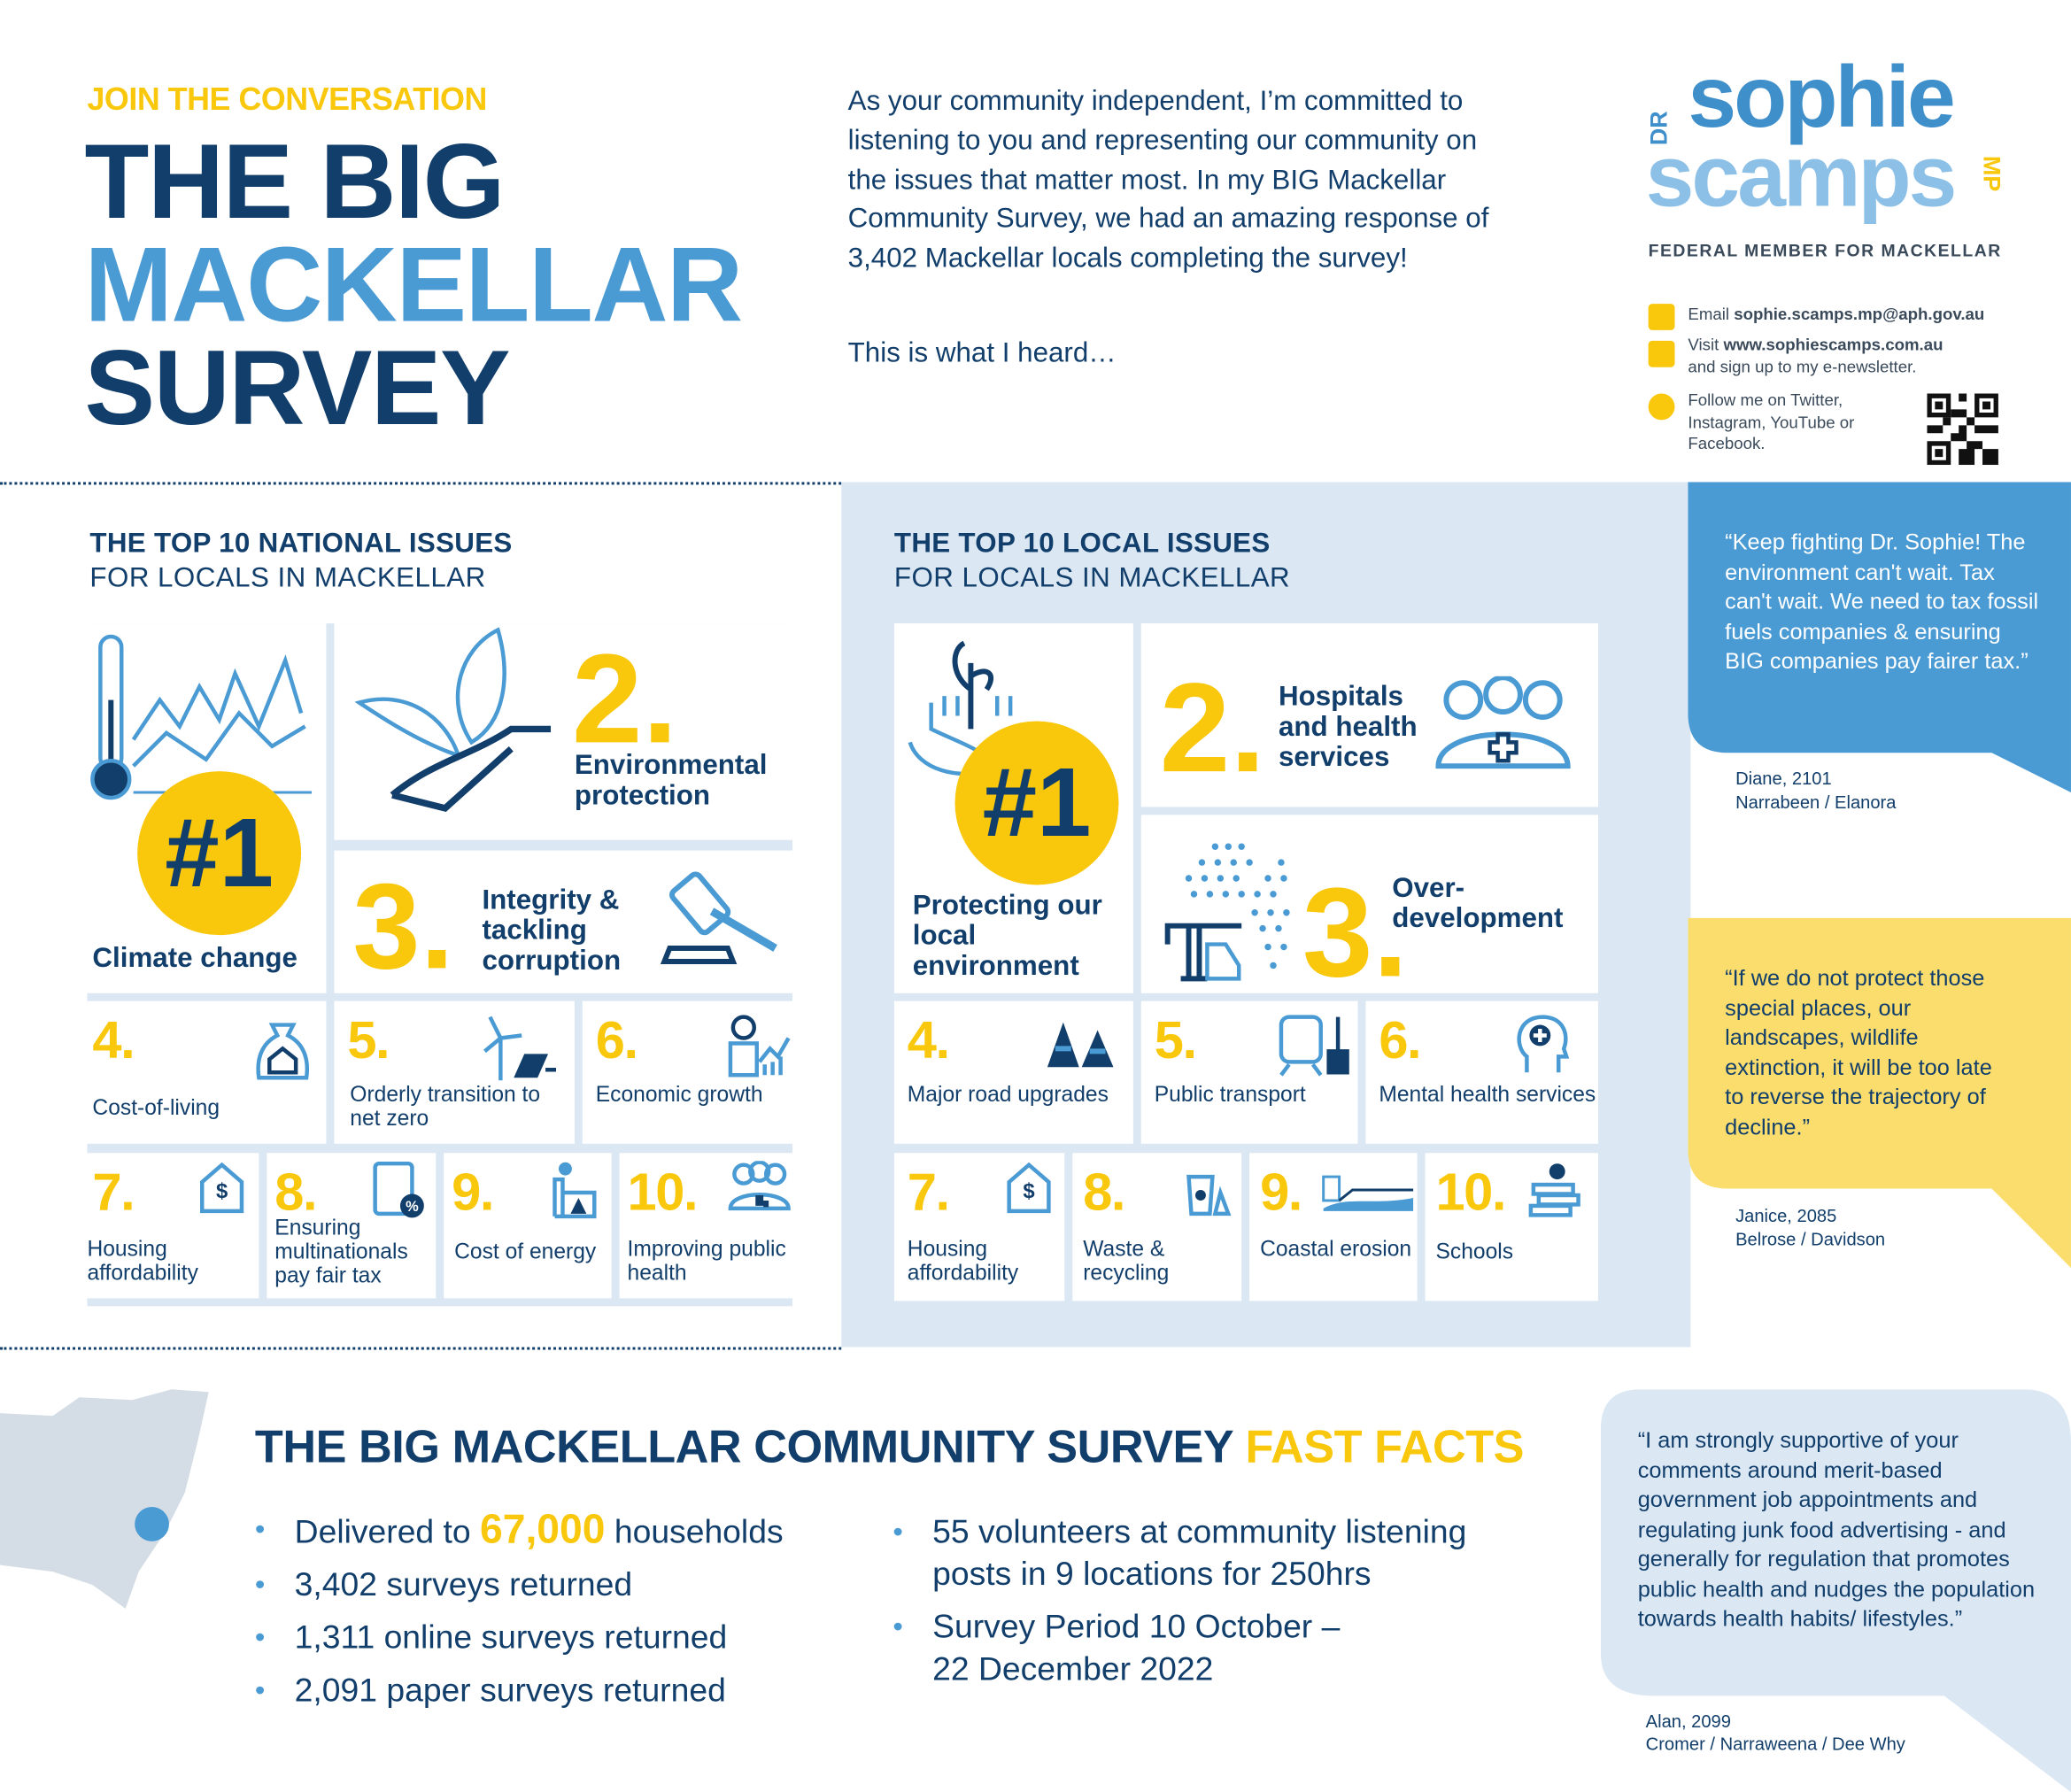 This screenshot has height=1792, width=2071. What do you see at coordinates (1783, 779) in the screenshot?
I see `quote-author: Diane, 2101` at bounding box center [1783, 779].